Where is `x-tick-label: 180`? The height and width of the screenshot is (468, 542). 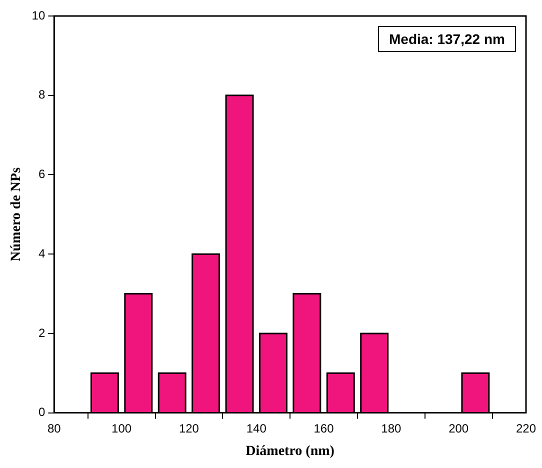
x-tick-label: 180 is located at coordinates (391, 428).